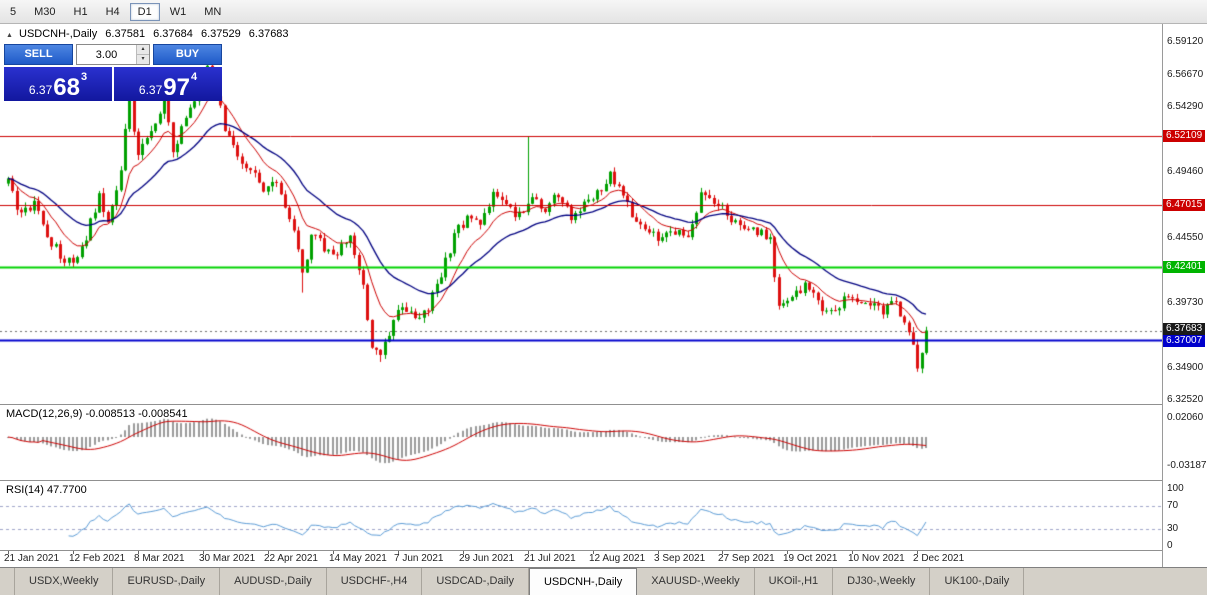  What do you see at coordinates (581, 442) in the screenshot?
I see `macd-indicator-canvas` at bounding box center [581, 442].